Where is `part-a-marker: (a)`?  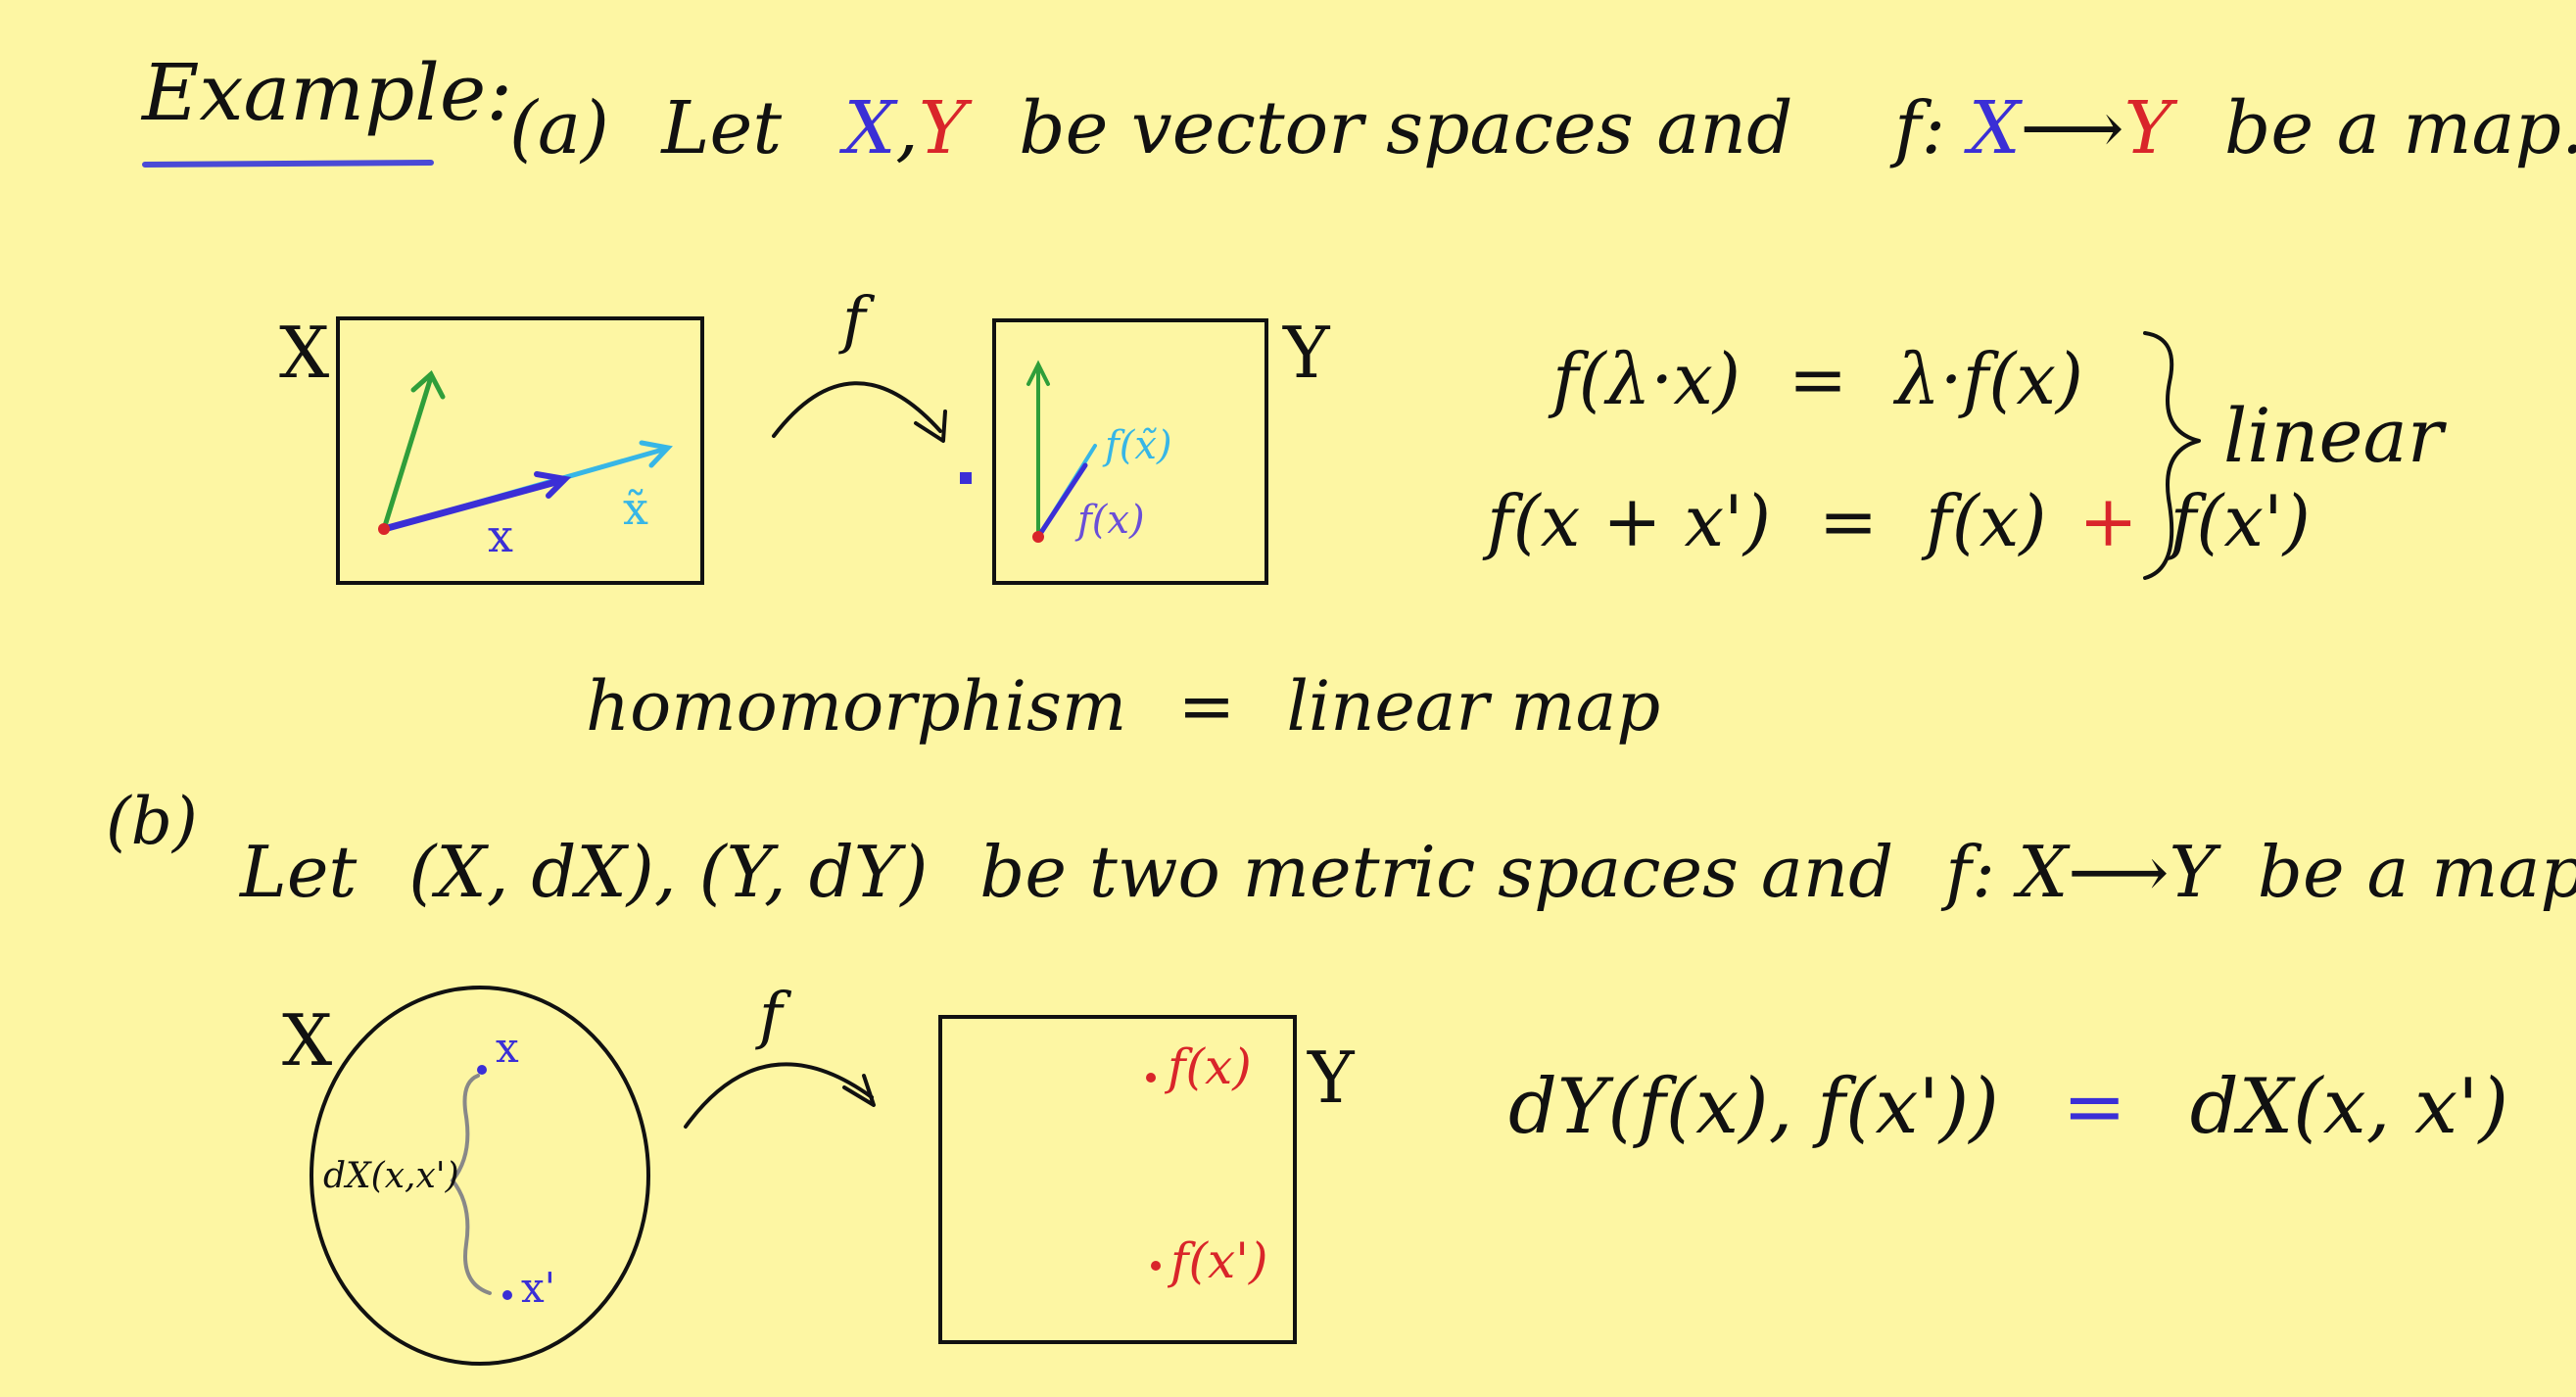
part-a-marker: (a) is located at coordinates (559, 128).